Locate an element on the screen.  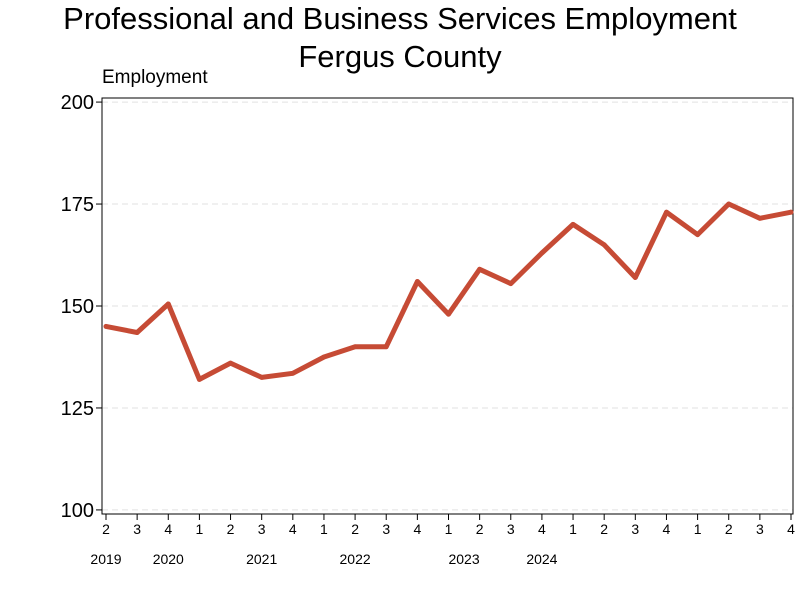
y-tick-label: 175 is located at coordinates (77, 205).